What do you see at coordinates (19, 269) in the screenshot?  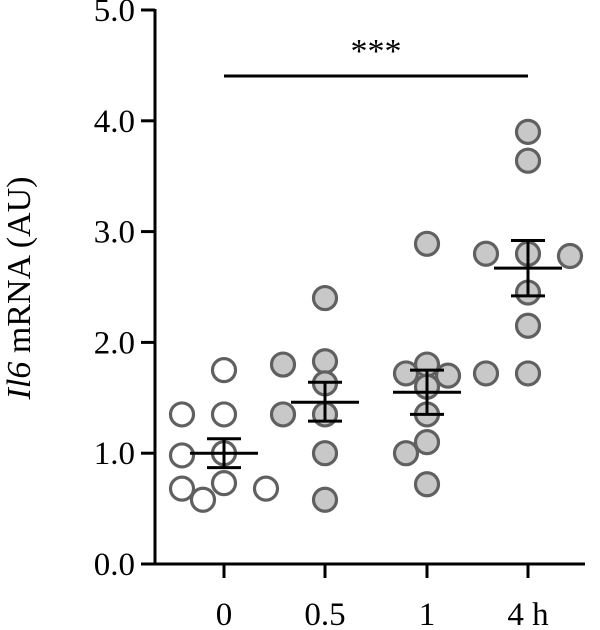 I see `y-axis-label-unit: mRNA (AU)` at bounding box center [19, 269].